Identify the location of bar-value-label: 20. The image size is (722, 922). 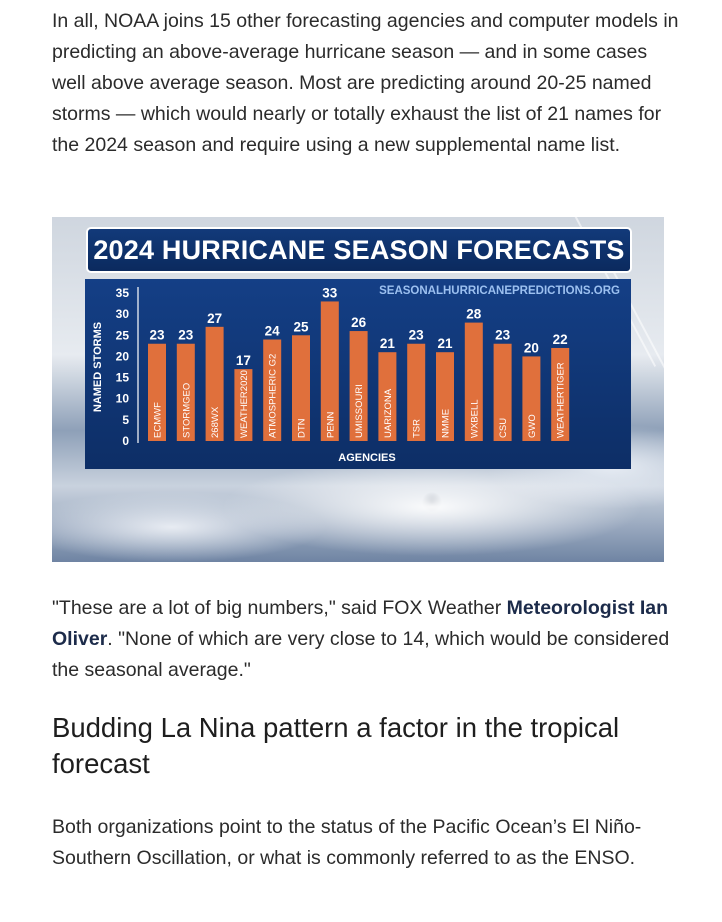
(531, 347).